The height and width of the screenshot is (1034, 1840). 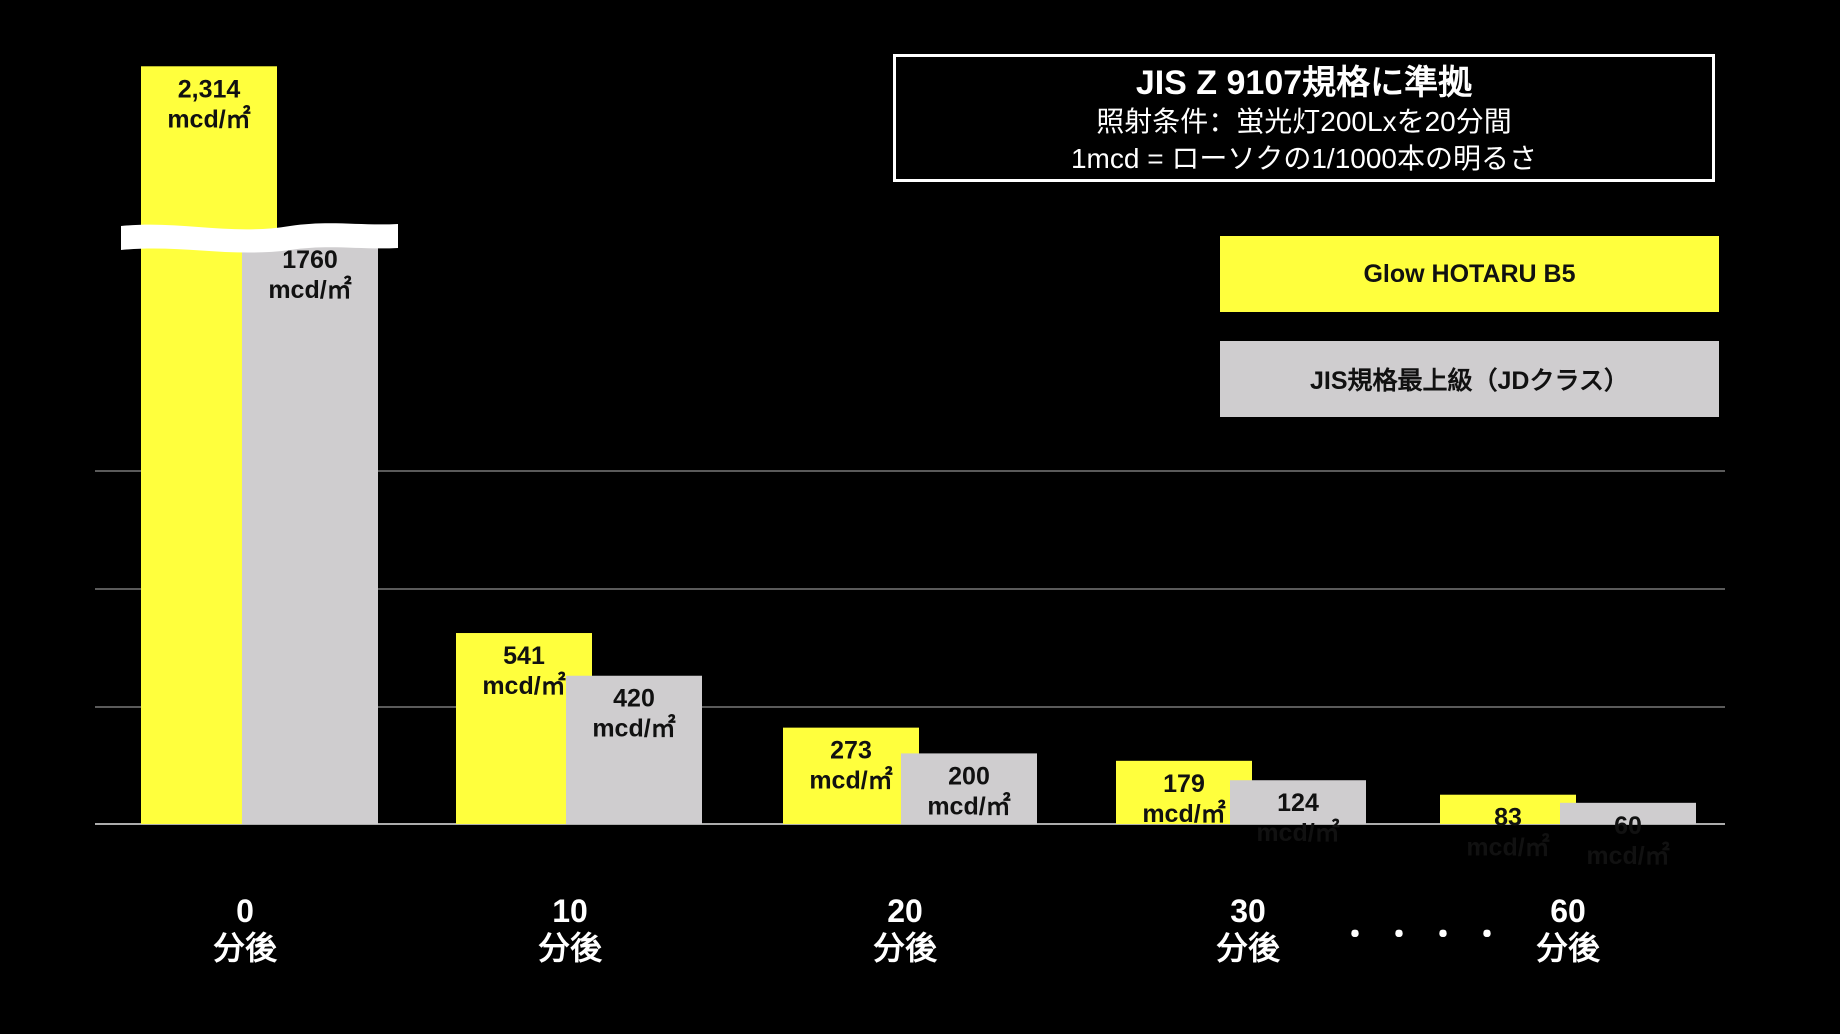 I want to click on x-tick-label-20: 20 分後, so click(x=905, y=930).